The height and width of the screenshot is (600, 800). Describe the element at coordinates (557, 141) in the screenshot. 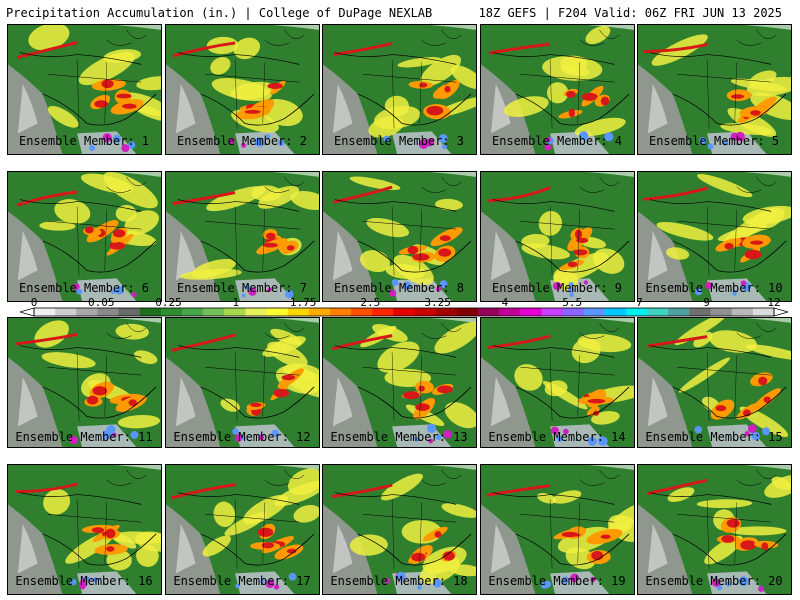

I see `ensemble-member-label: Ensemble Member: 4` at that location.